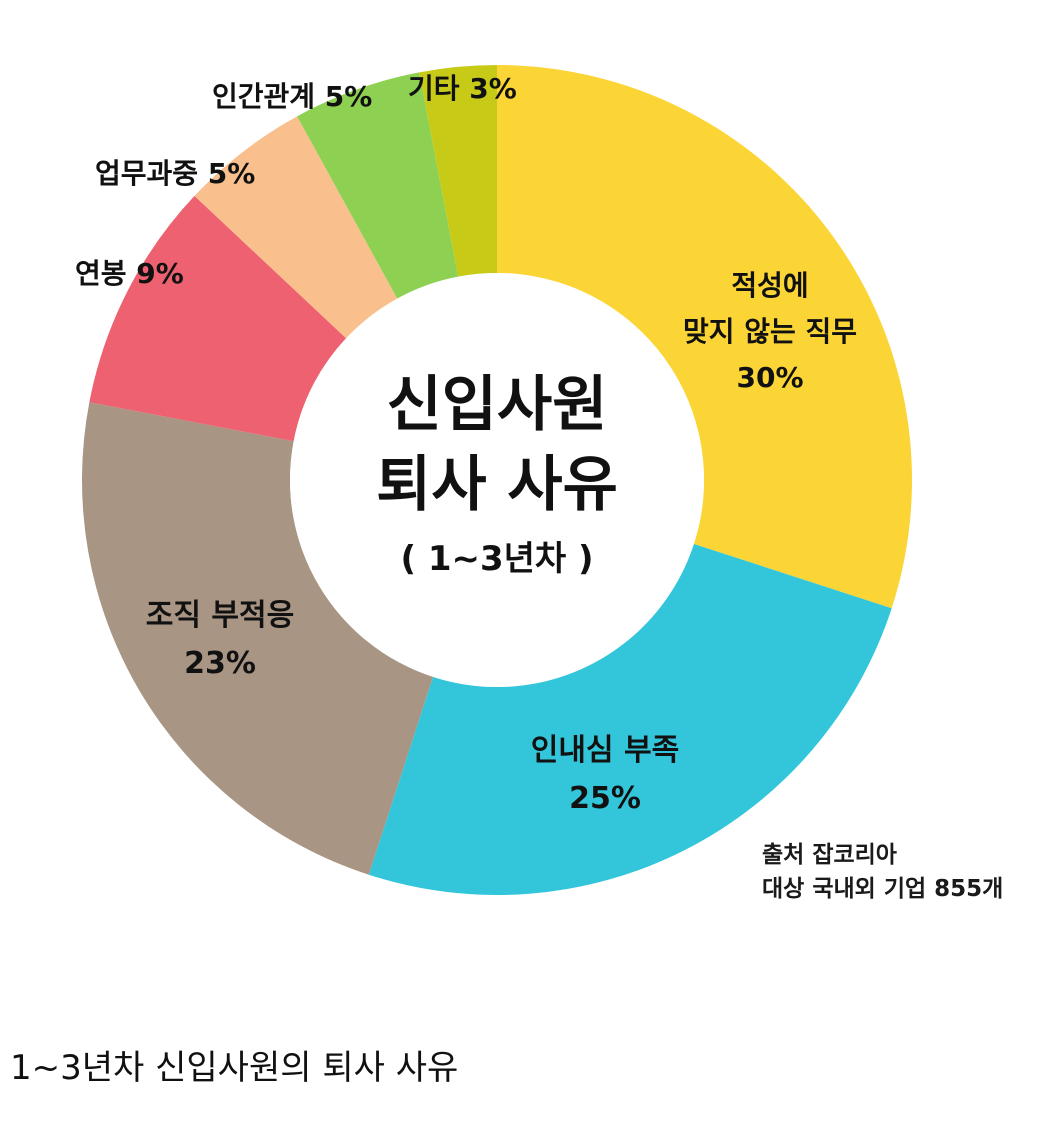  Describe the element at coordinates (605, 774) in the screenshot. I see `slice-label-2: 인내심 부족 25%` at that location.